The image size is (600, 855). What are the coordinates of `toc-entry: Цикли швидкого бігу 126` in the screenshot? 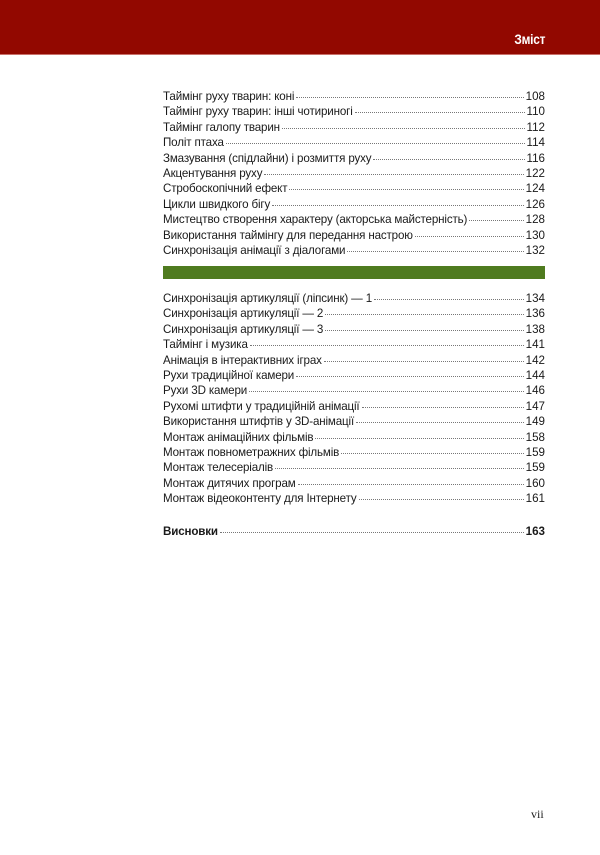 It's located at (354, 204).